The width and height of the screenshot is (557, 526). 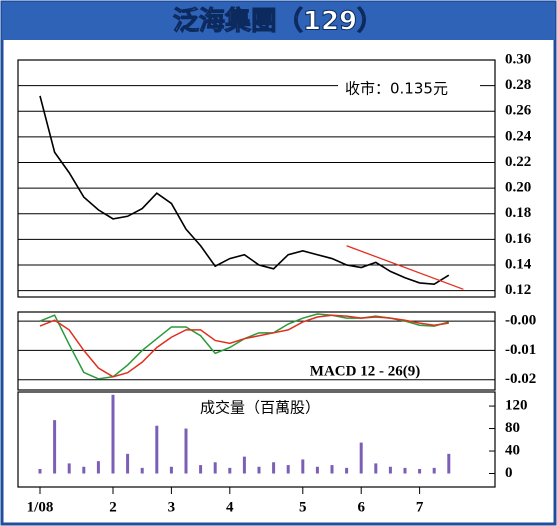 What do you see at coordinates (244, 346) in the screenshot?
I see `line-series` at bounding box center [244, 346].